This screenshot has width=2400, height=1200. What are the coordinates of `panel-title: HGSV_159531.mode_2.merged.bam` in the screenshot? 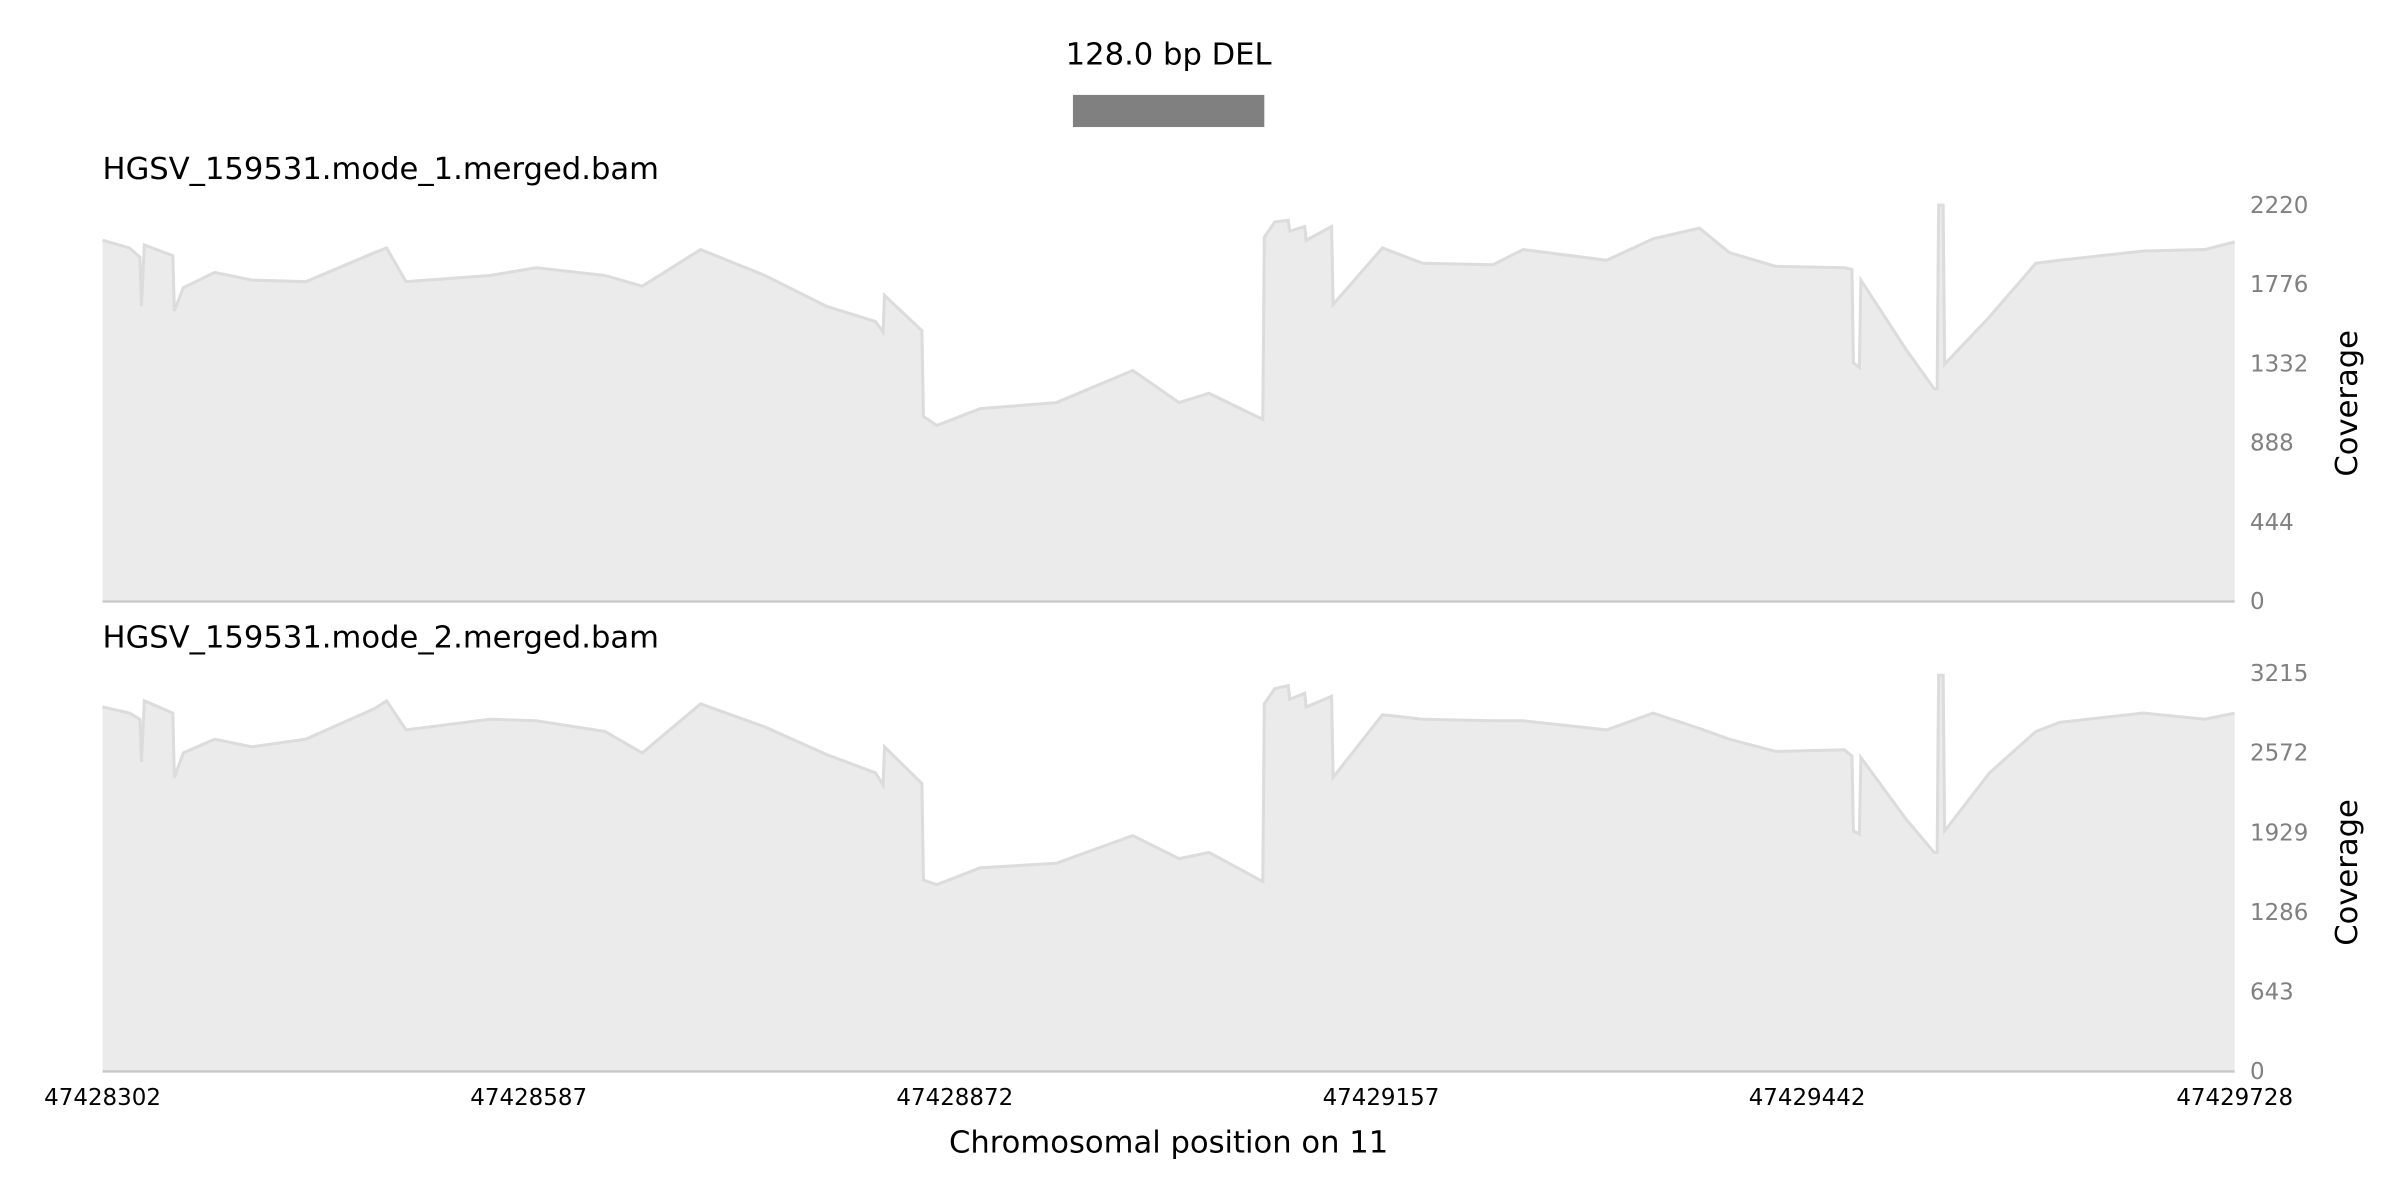 It's located at (381, 637).